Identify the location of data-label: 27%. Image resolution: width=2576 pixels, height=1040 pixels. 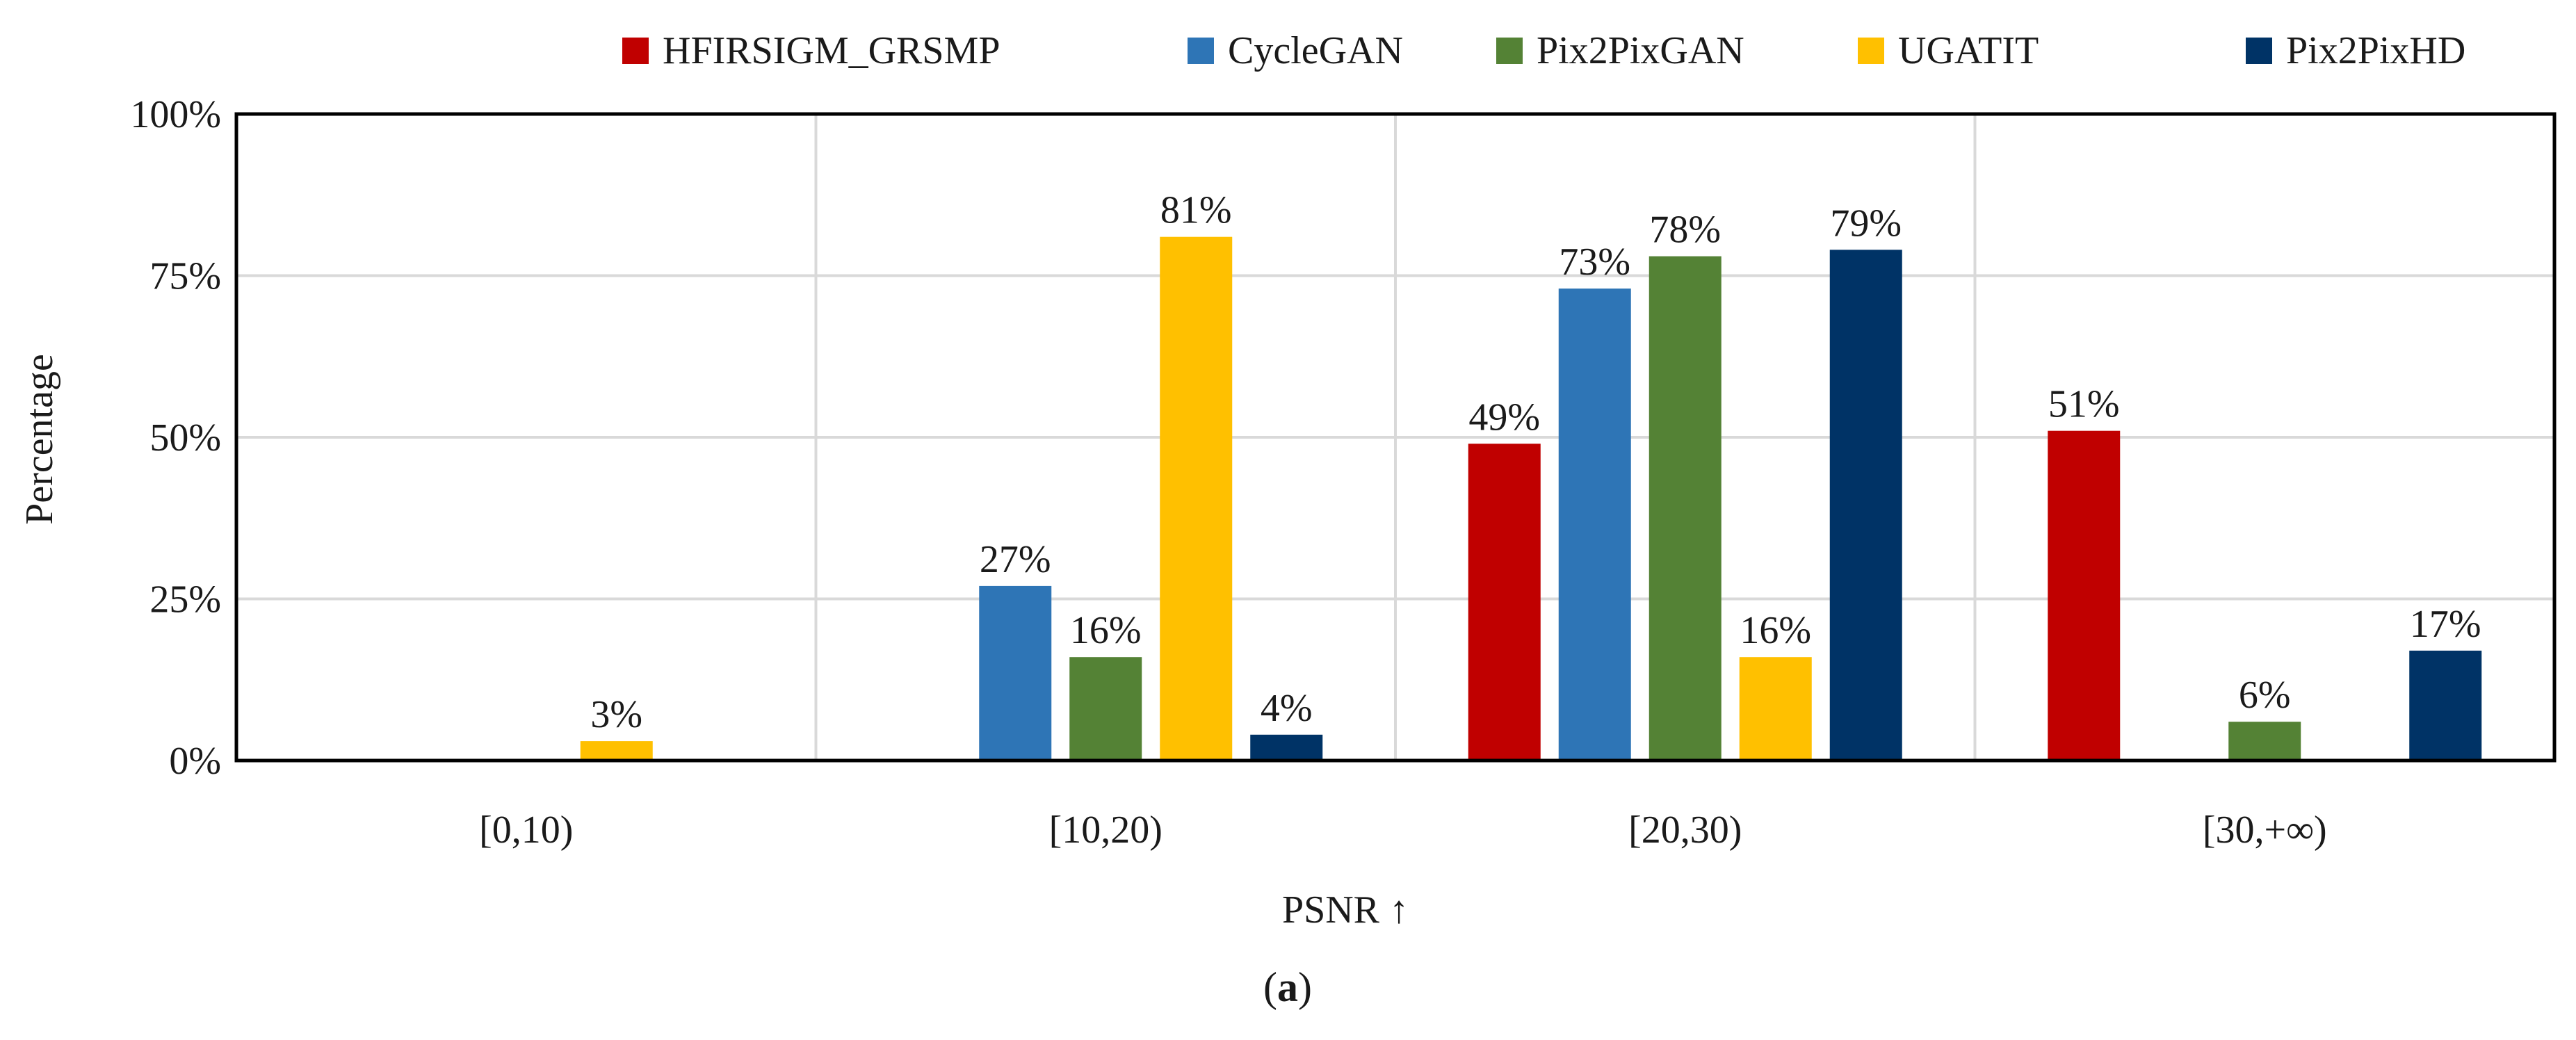
(1015, 559).